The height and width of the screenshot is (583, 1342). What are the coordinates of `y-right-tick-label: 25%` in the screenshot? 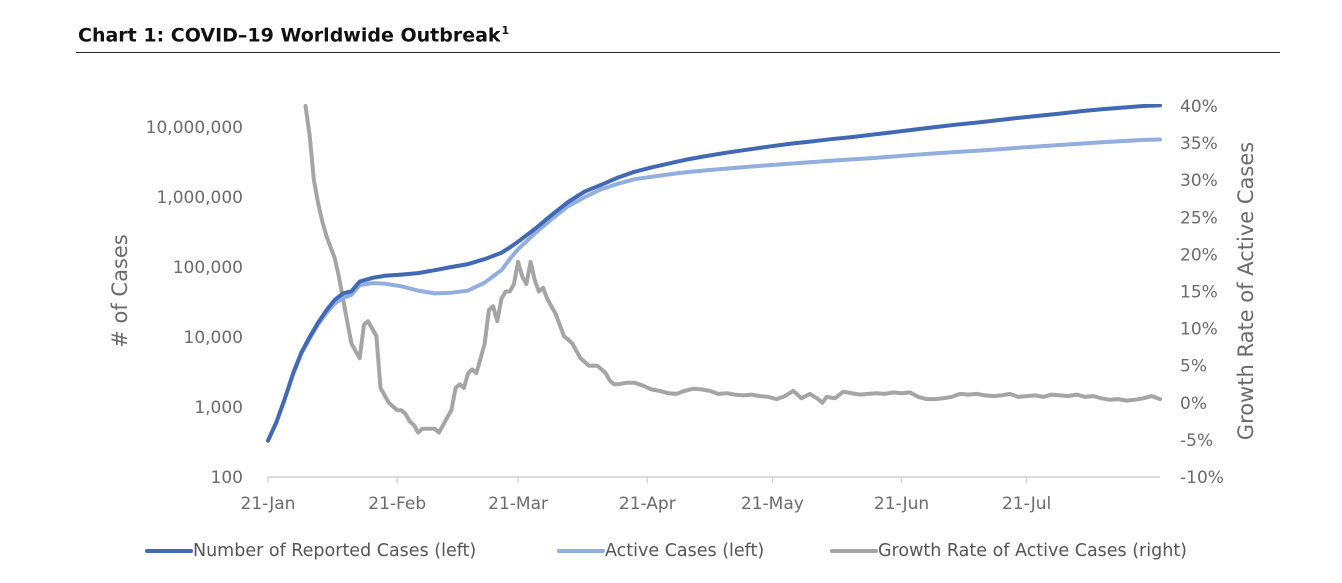 It's located at (1199, 218).